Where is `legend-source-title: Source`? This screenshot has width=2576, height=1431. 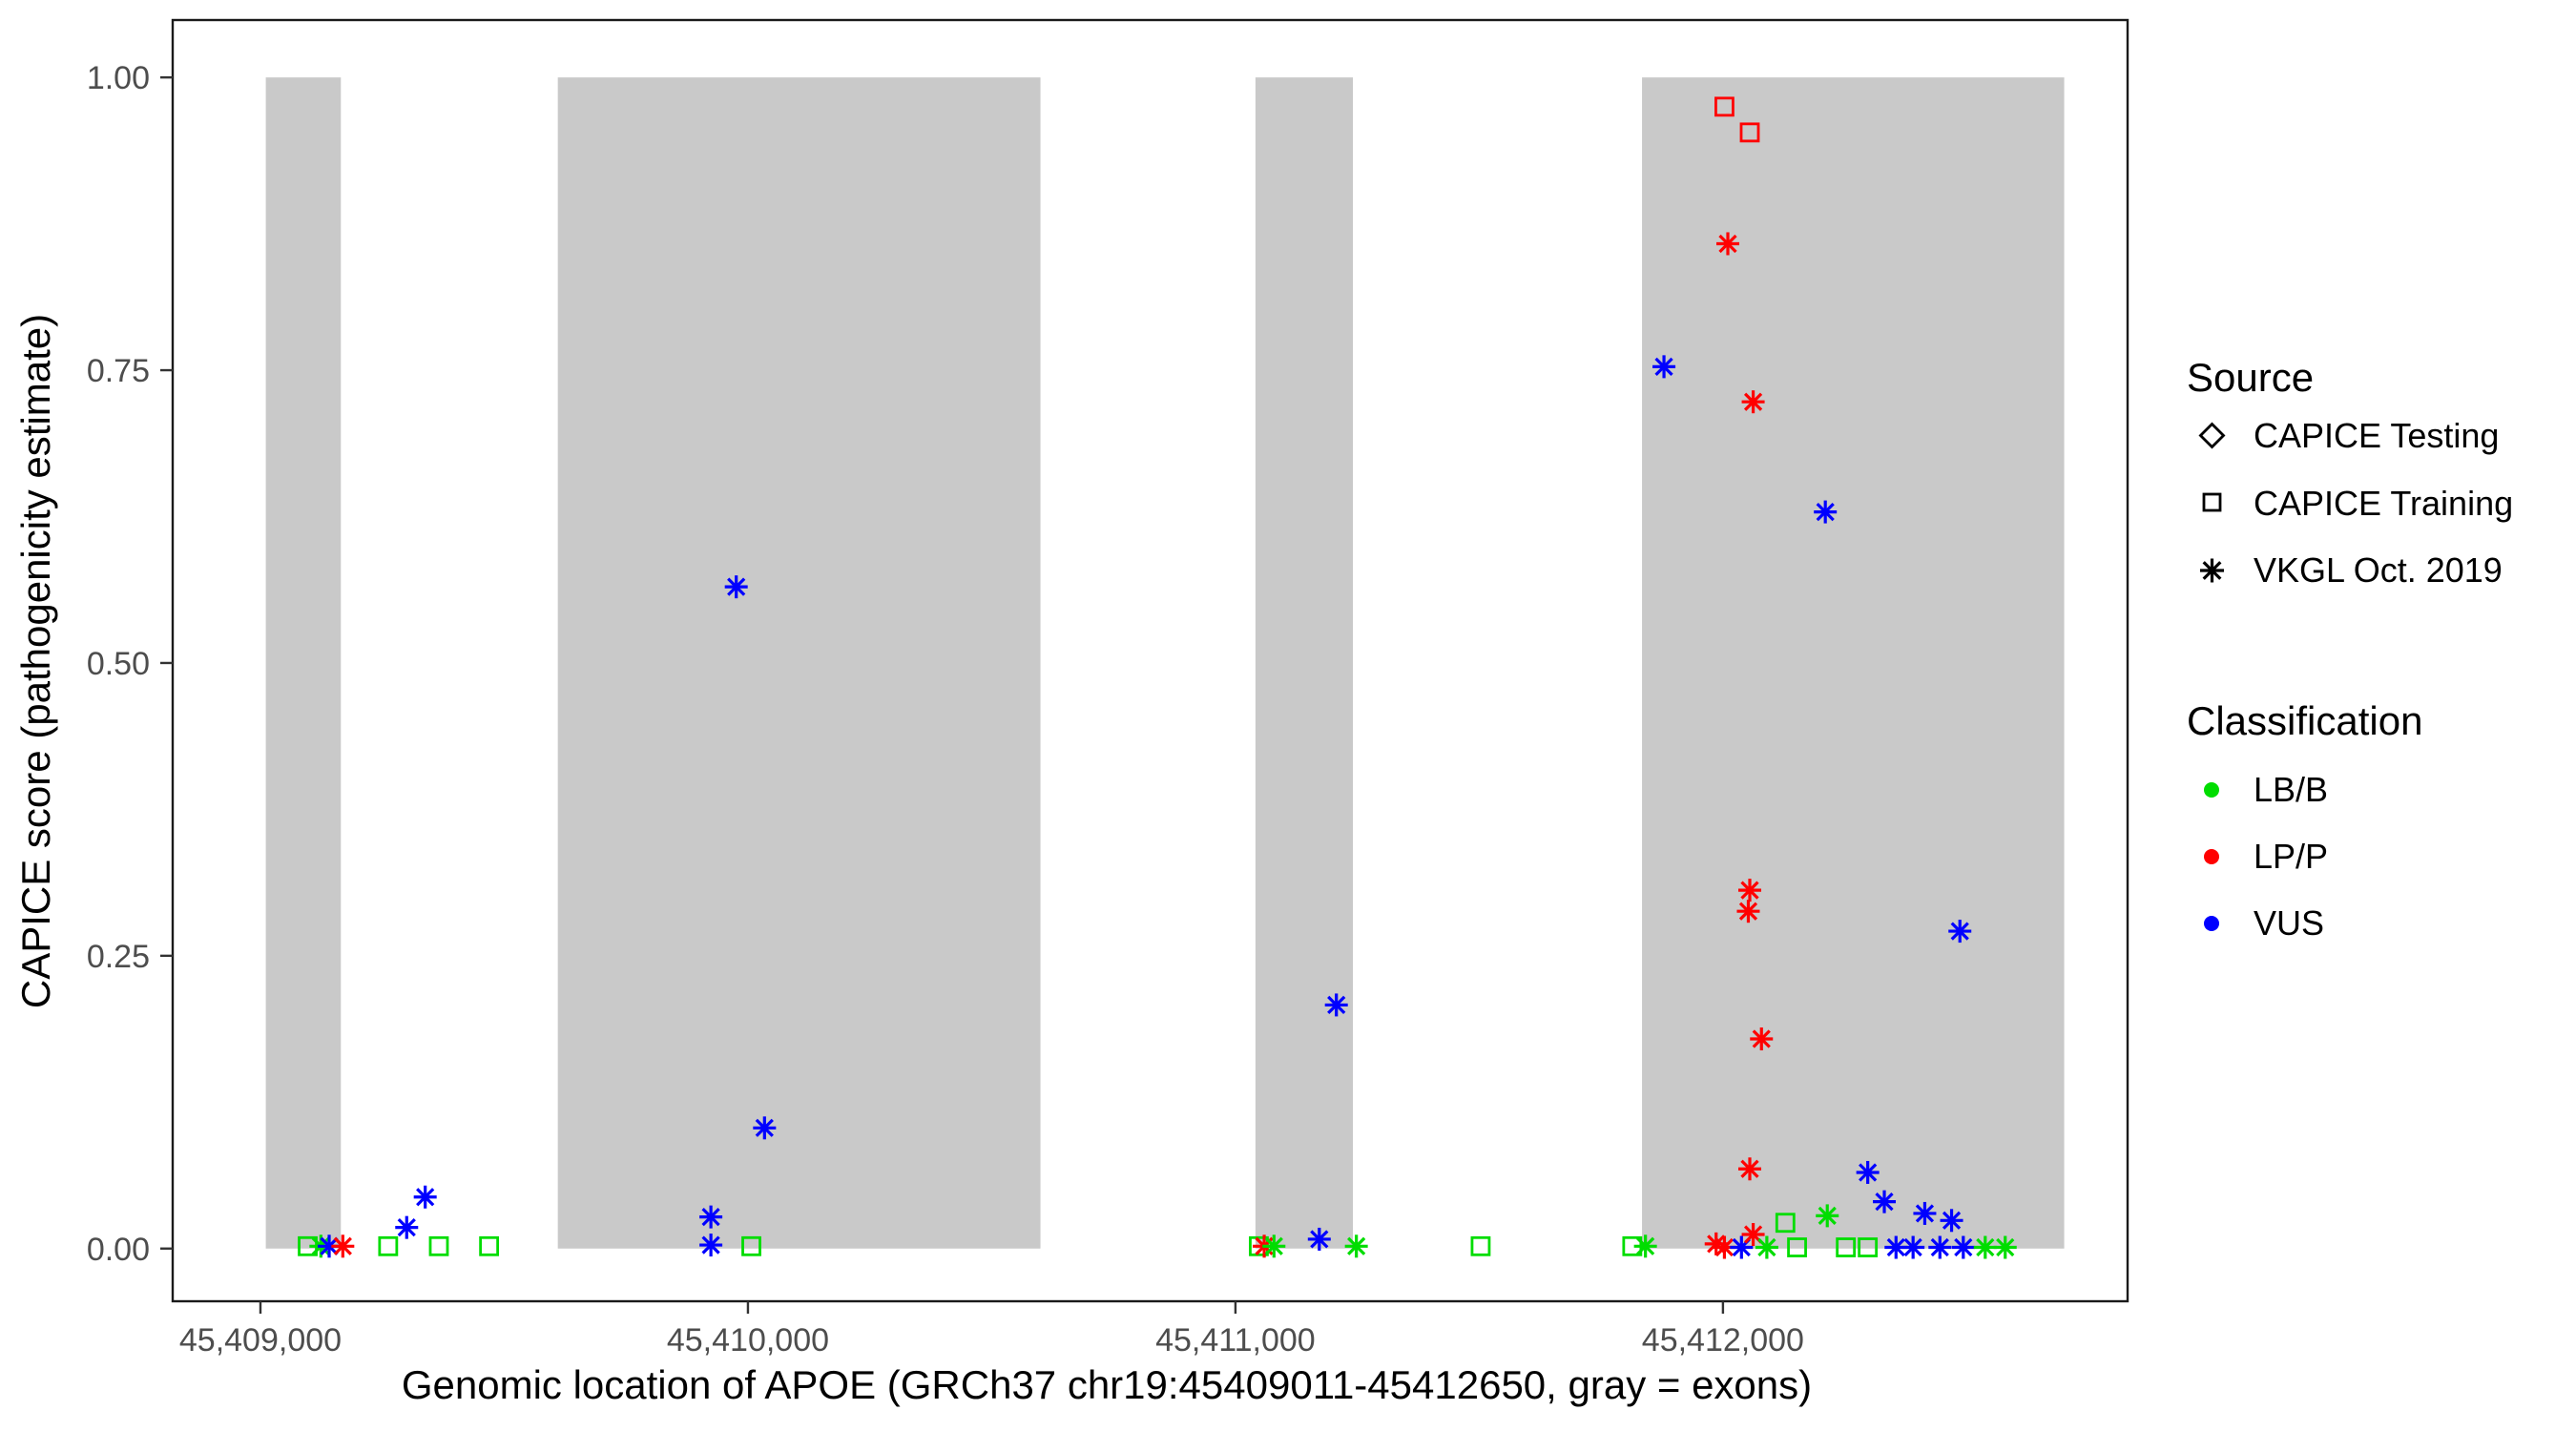
legend-source-title: Source is located at coordinates (2250, 377).